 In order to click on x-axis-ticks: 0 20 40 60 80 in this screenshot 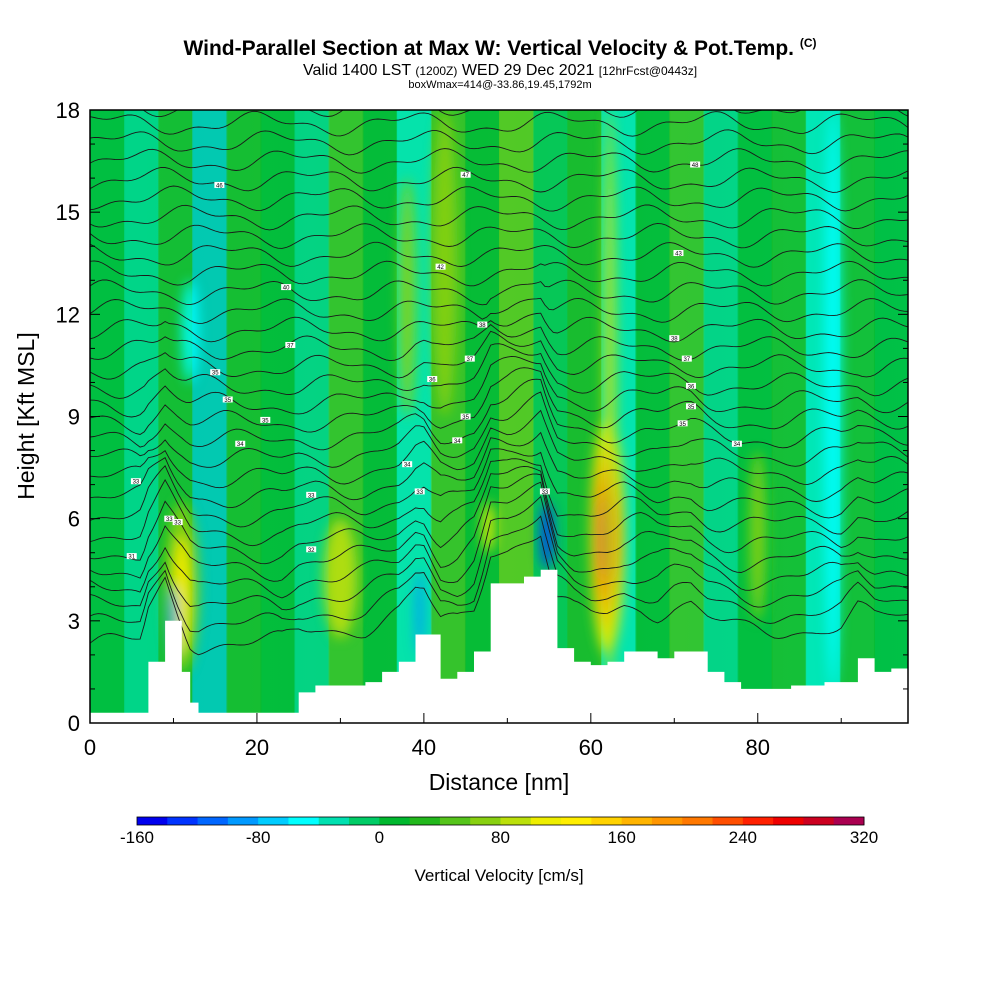, I will do `click(463, 736)`.